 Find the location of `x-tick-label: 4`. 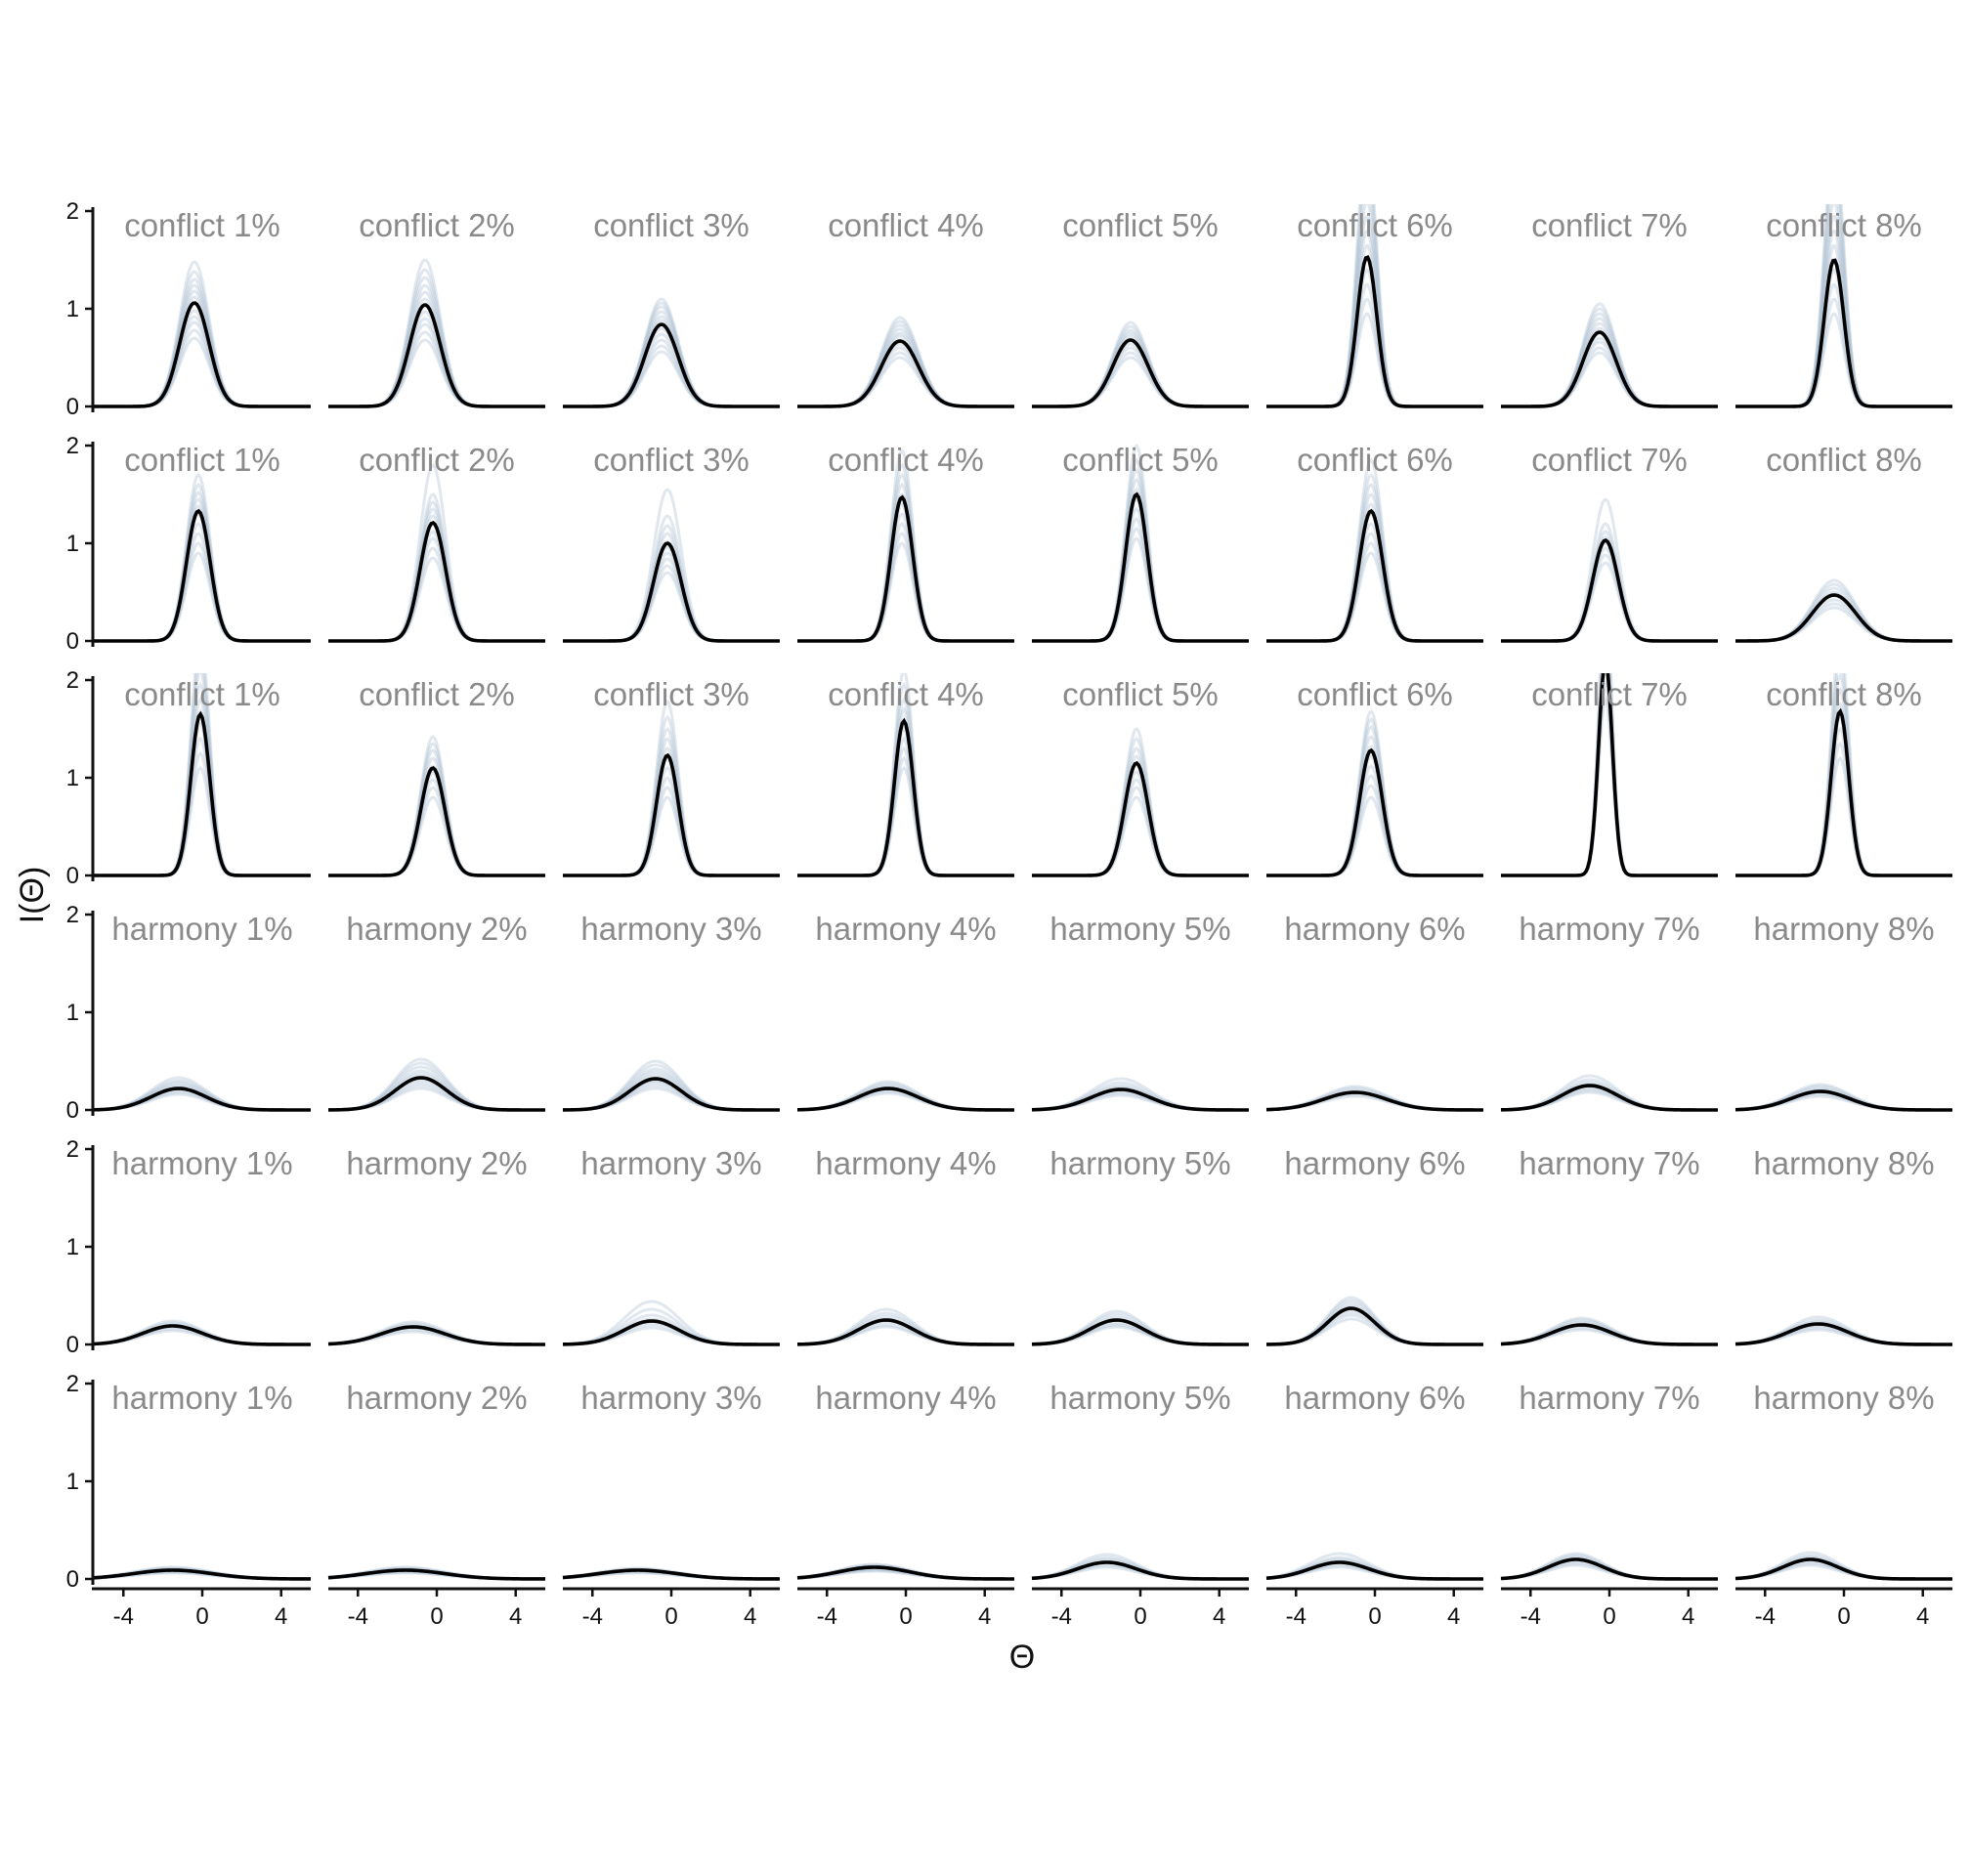

x-tick-label: 4 is located at coordinates (1922, 1616).